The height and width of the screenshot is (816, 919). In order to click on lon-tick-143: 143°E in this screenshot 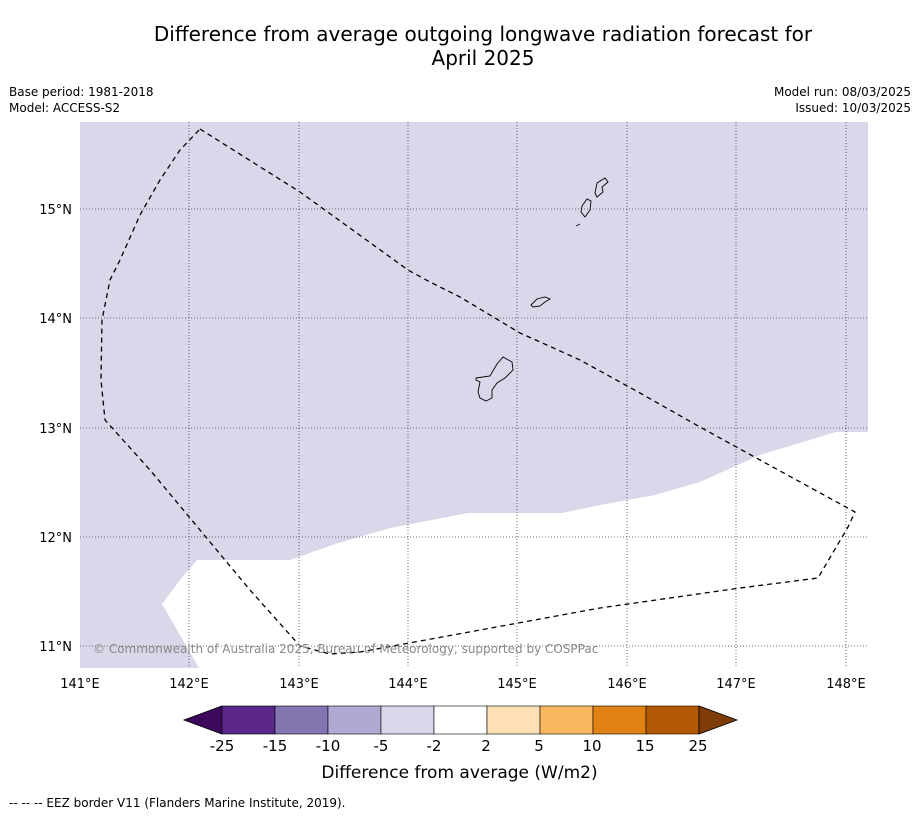, I will do `click(299, 684)`.